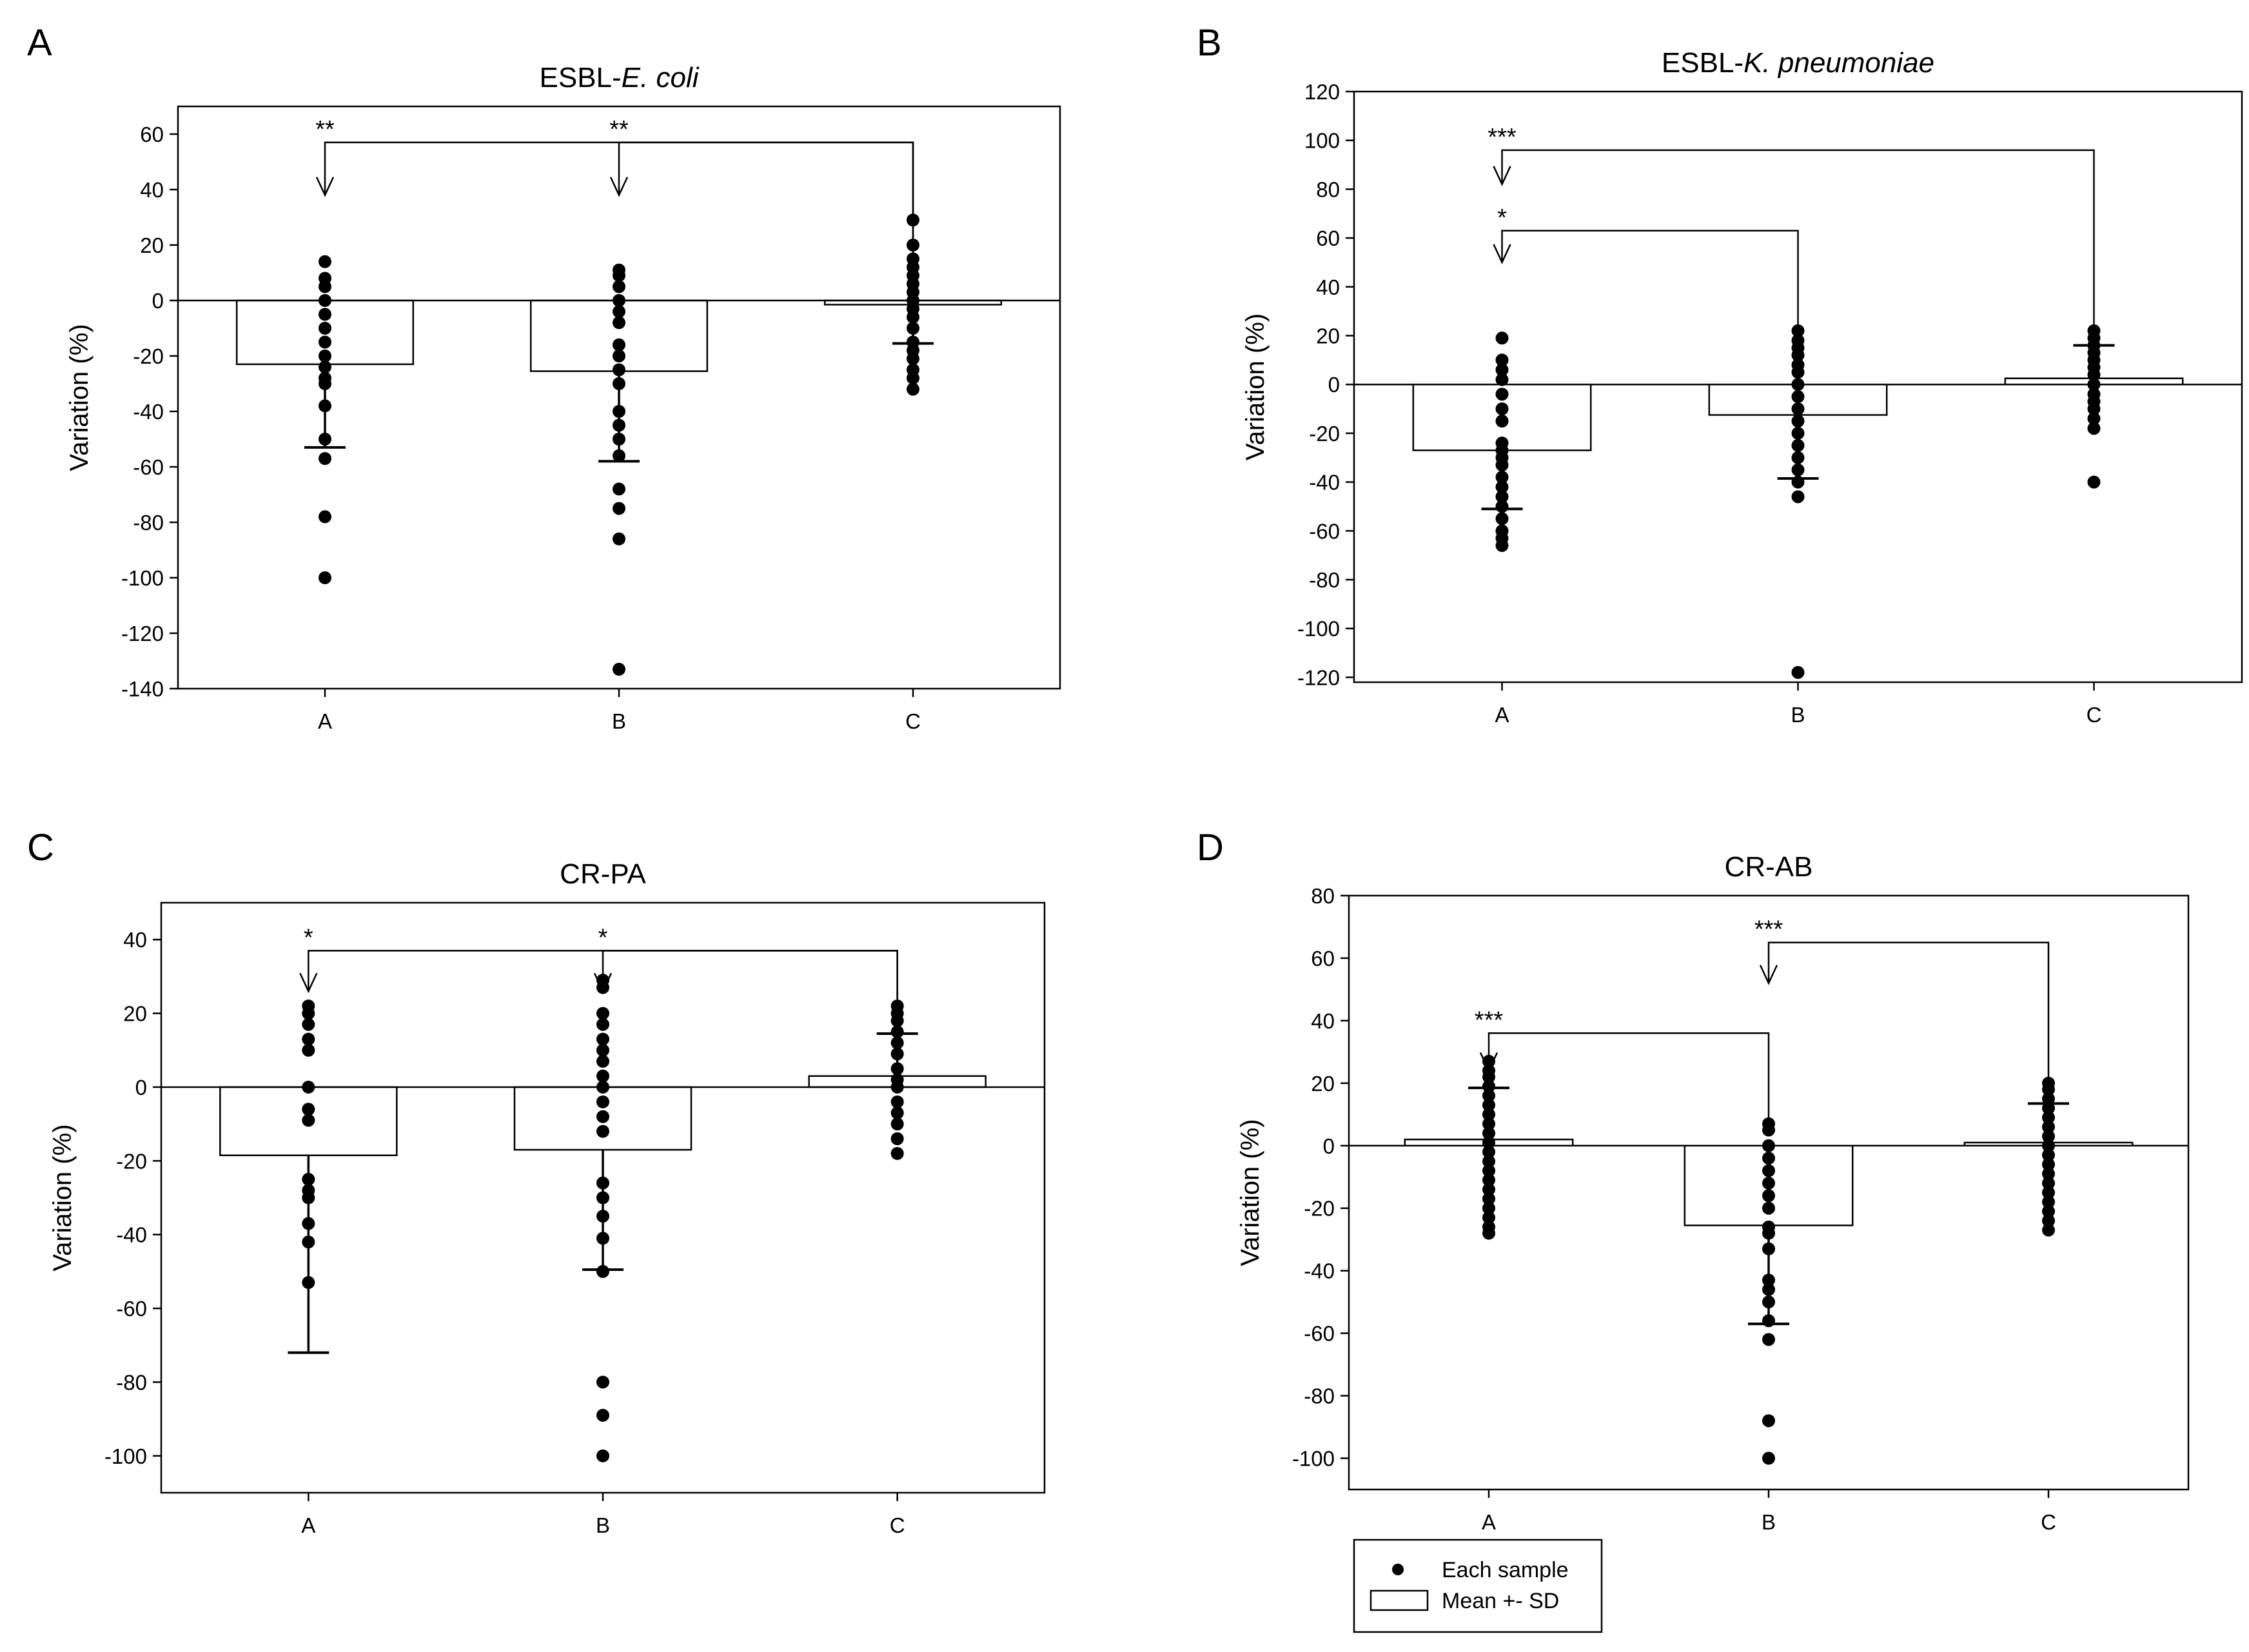 The image size is (2249, 1652). What do you see at coordinates (325, 129) in the screenshot?
I see `significance-label: **` at bounding box center [325, 129].